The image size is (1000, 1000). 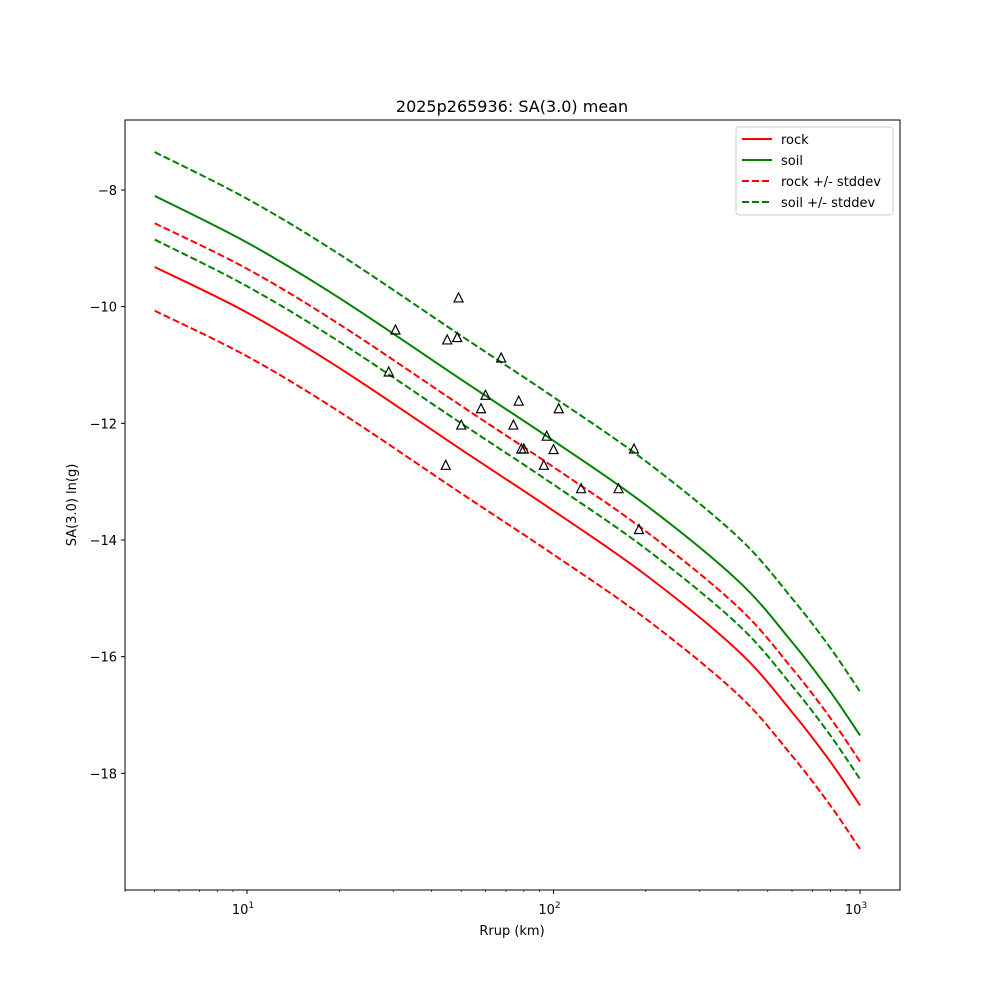 What do you see at coordinates (251, 906) in the screenshot?
I see `x-tick-exponent: 1` at bounding box center [251, 906].